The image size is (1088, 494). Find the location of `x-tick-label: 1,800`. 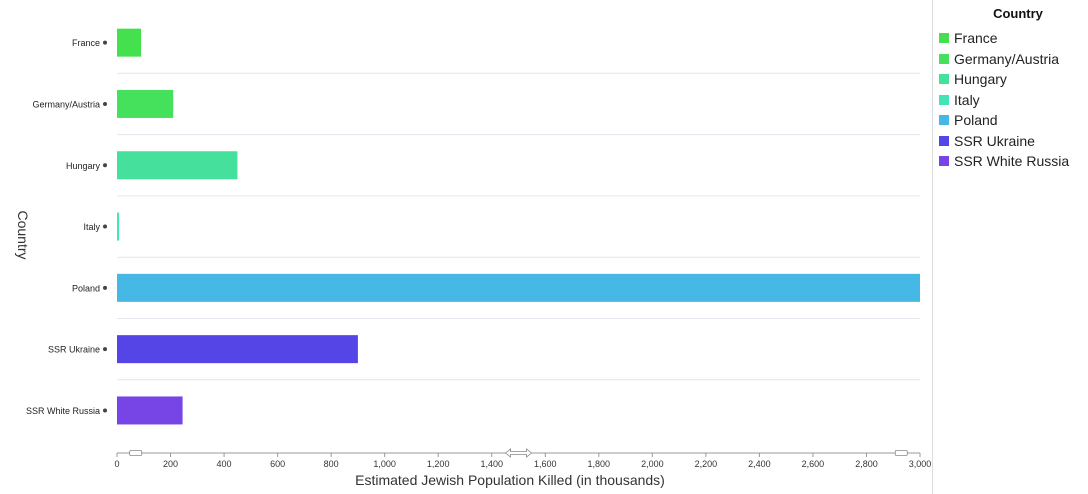

x-tick-label: 1,800 is located at coordinates (599, 464).